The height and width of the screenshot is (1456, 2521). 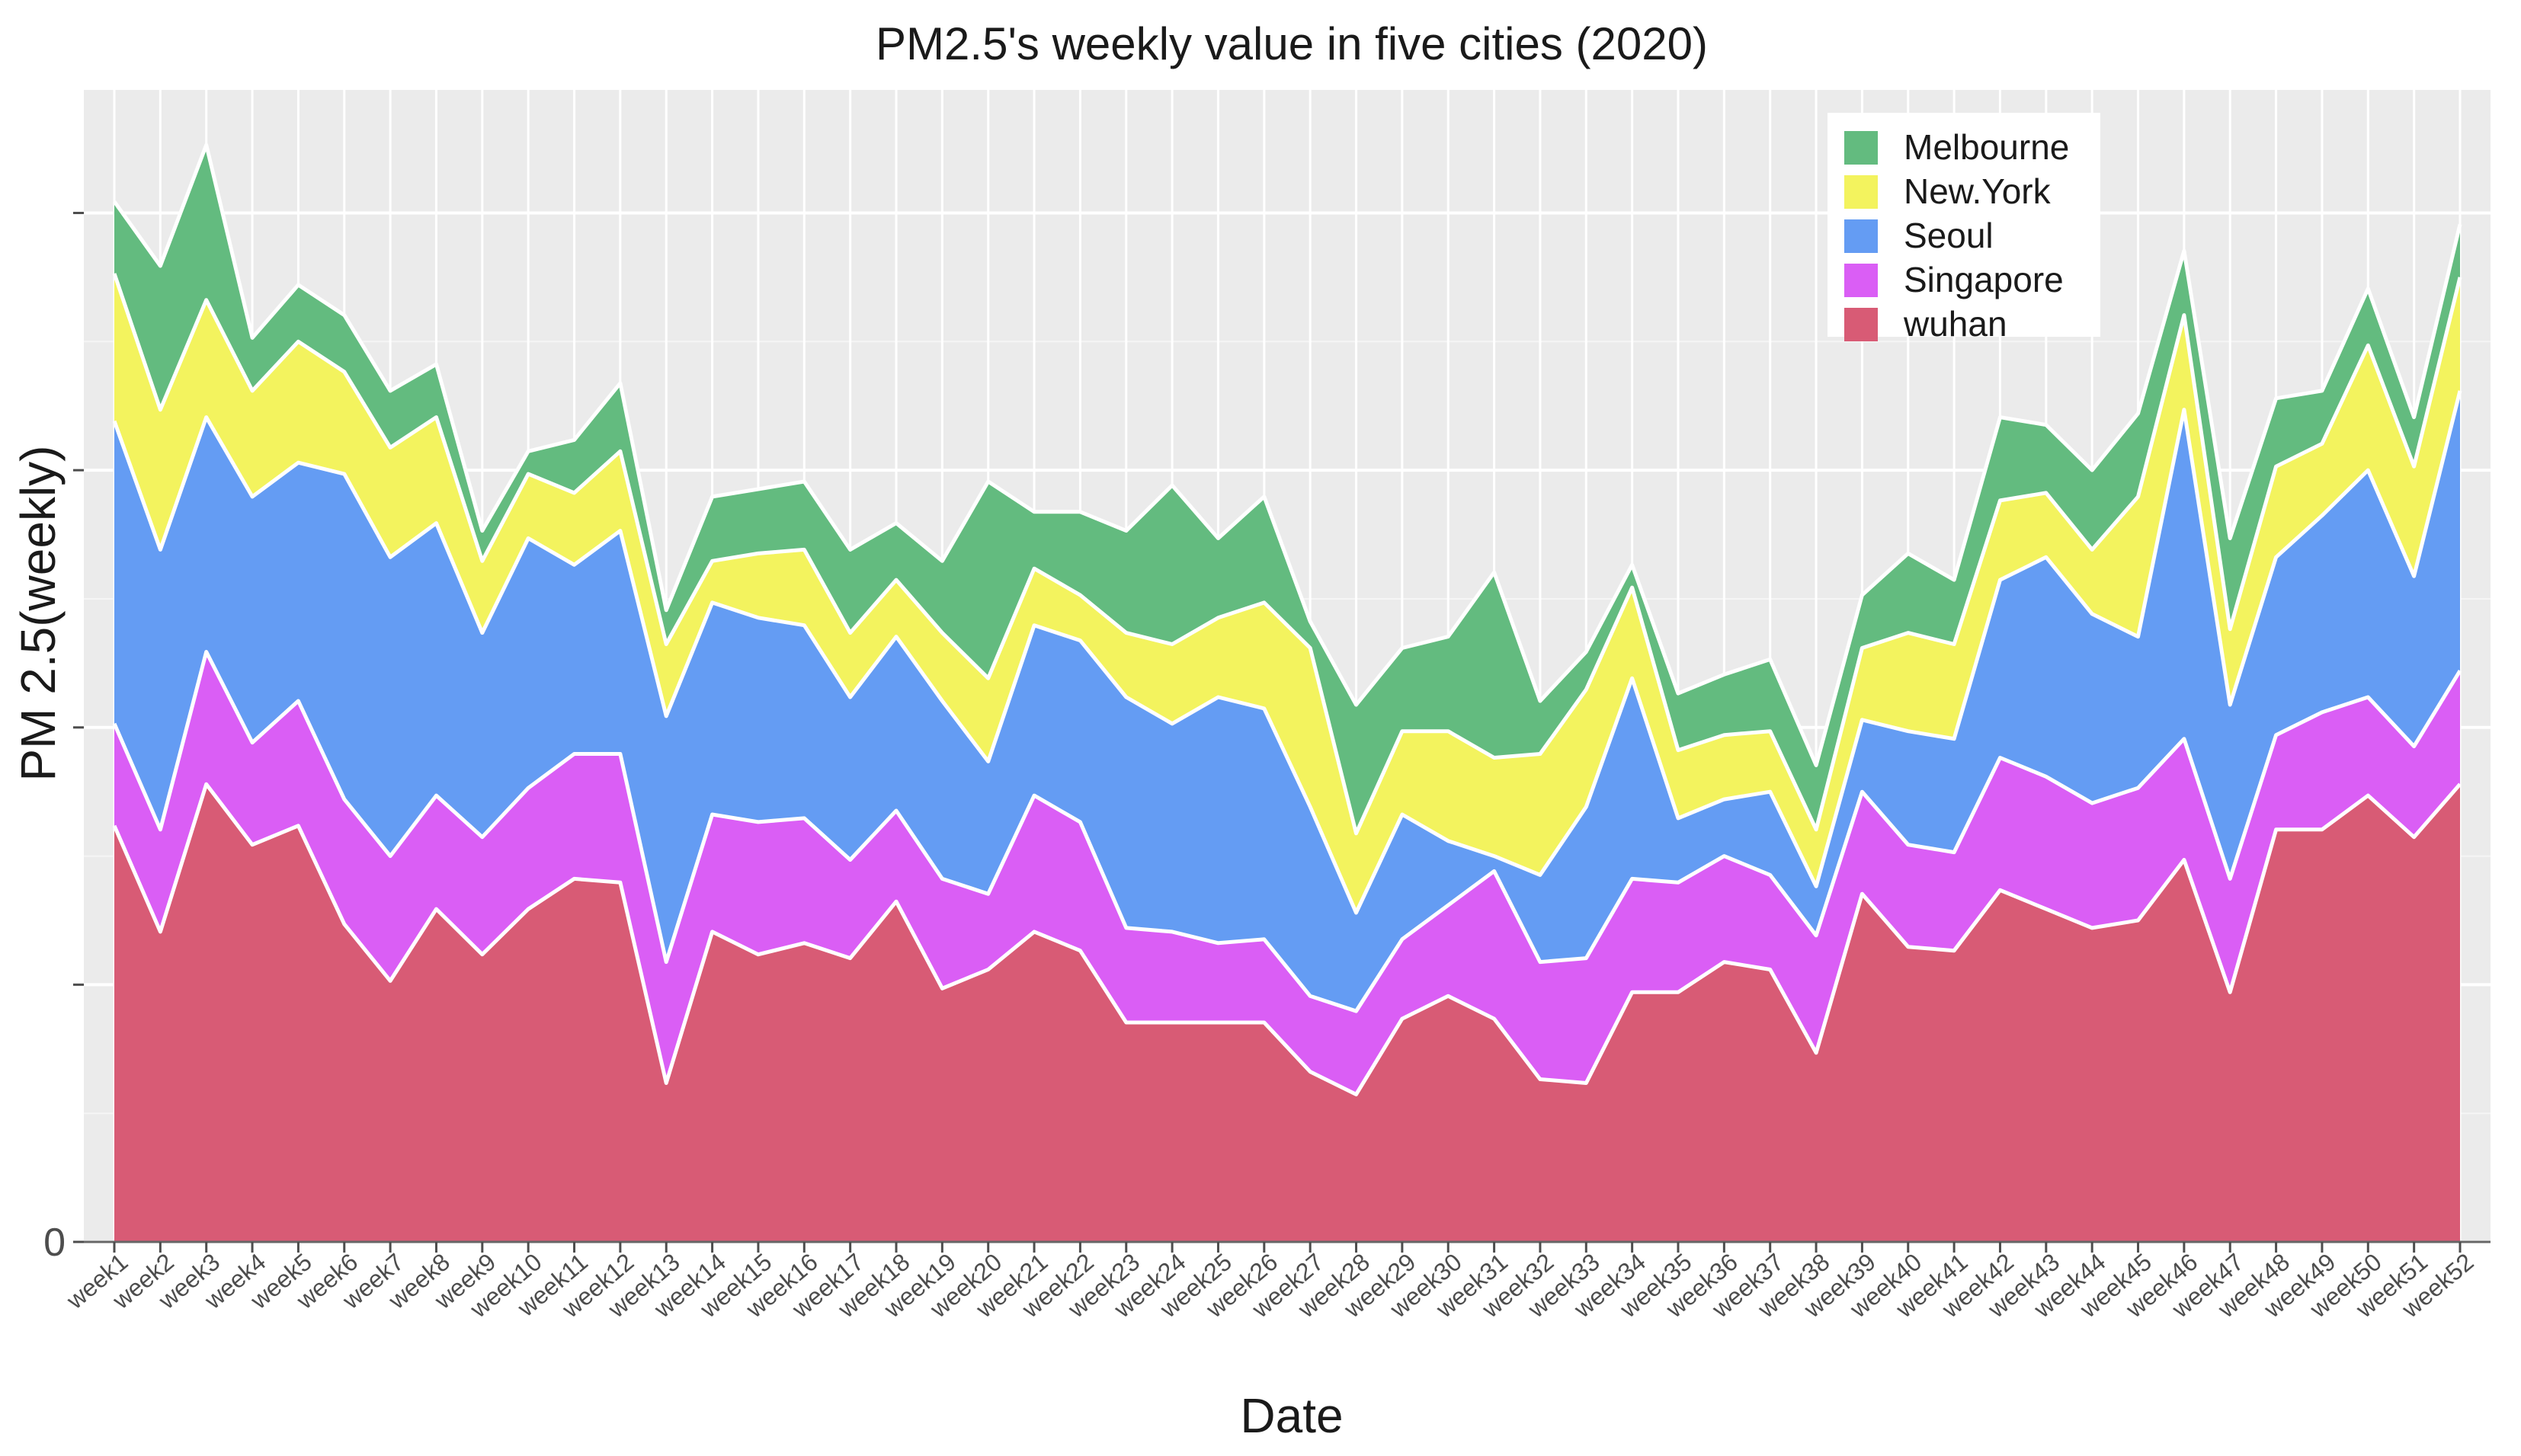 I want to click on legend-swatch-singapore, so click(x=1861, y=280).